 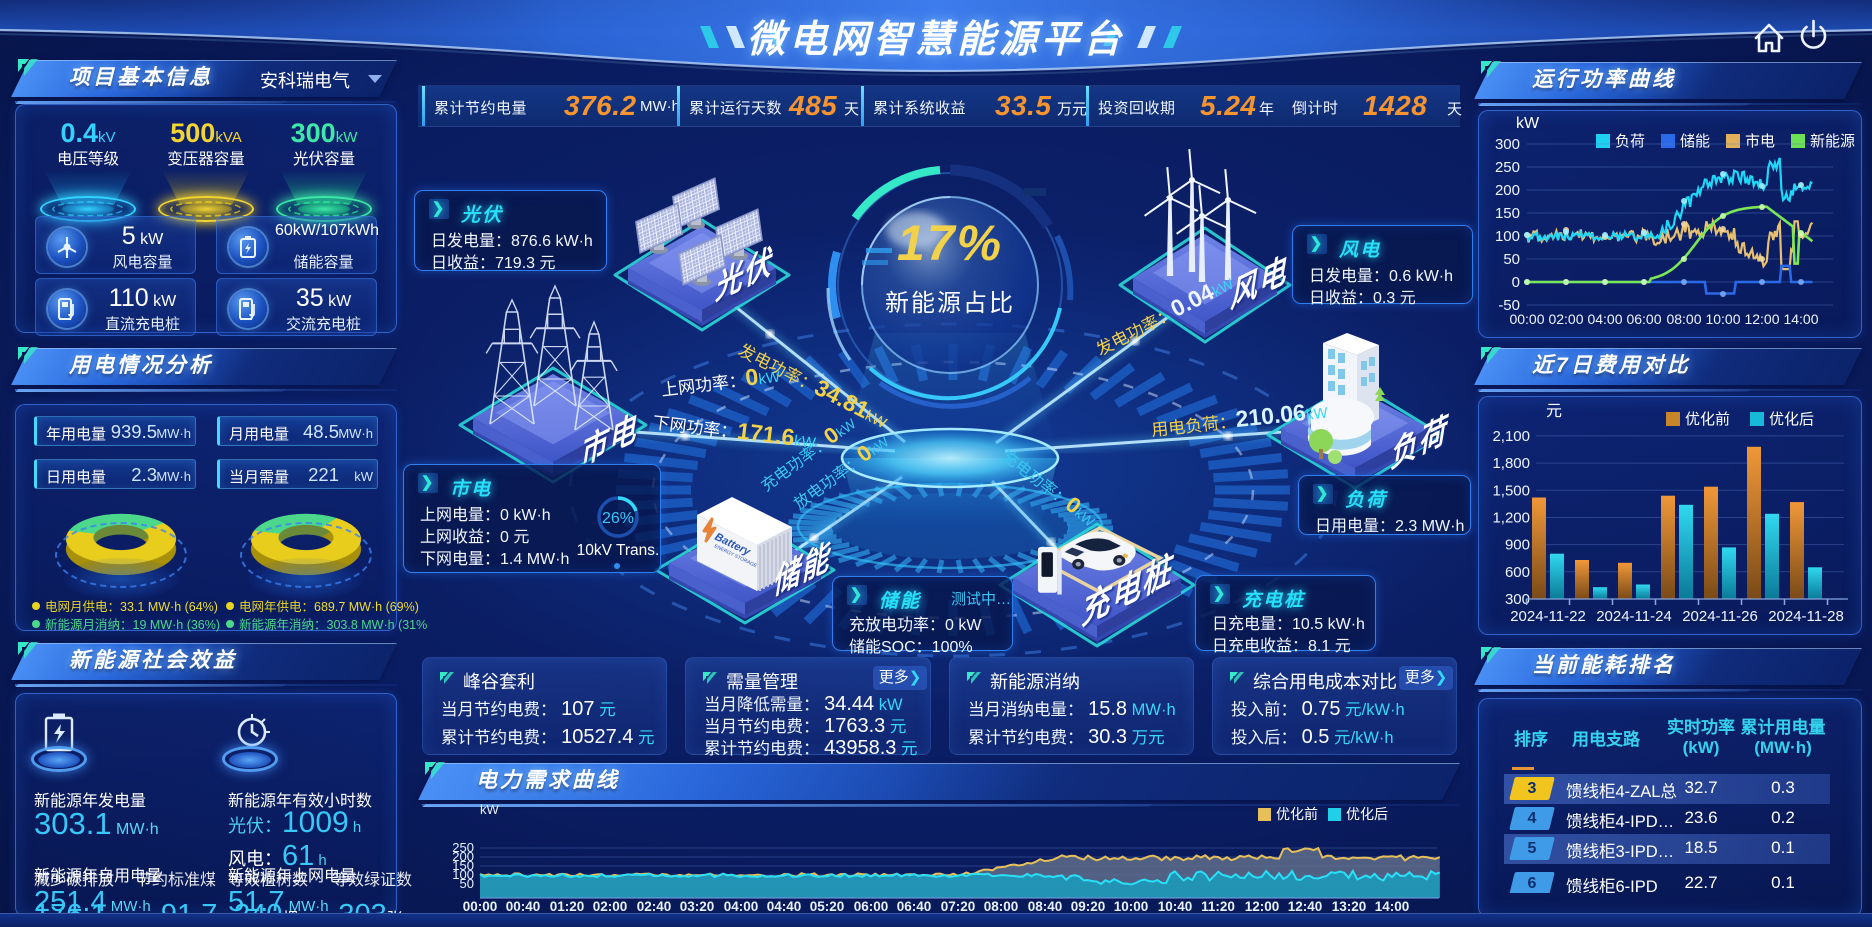 What do you see at coordinates (1088, 906) in the screenshot?
I see `svg-text: 09:20` at bounding box center [1088, 906].